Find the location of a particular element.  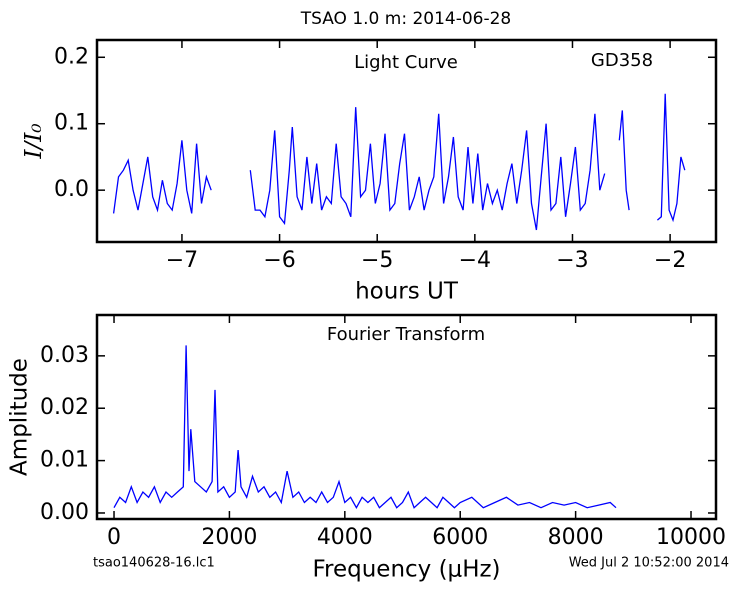

y-tick-label: 0.0 is located at coordinates (71, 189).